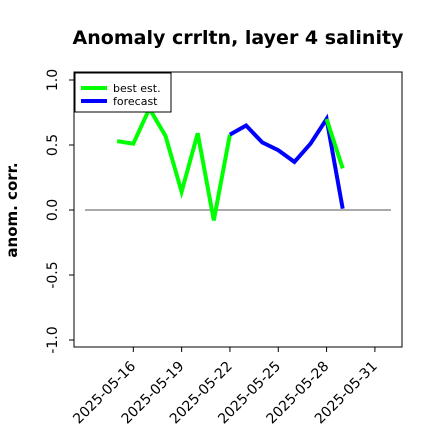 The width and height of the screenshot is (440, 440). I want to click on y-tick-label: -1.0, so click(53, 339).